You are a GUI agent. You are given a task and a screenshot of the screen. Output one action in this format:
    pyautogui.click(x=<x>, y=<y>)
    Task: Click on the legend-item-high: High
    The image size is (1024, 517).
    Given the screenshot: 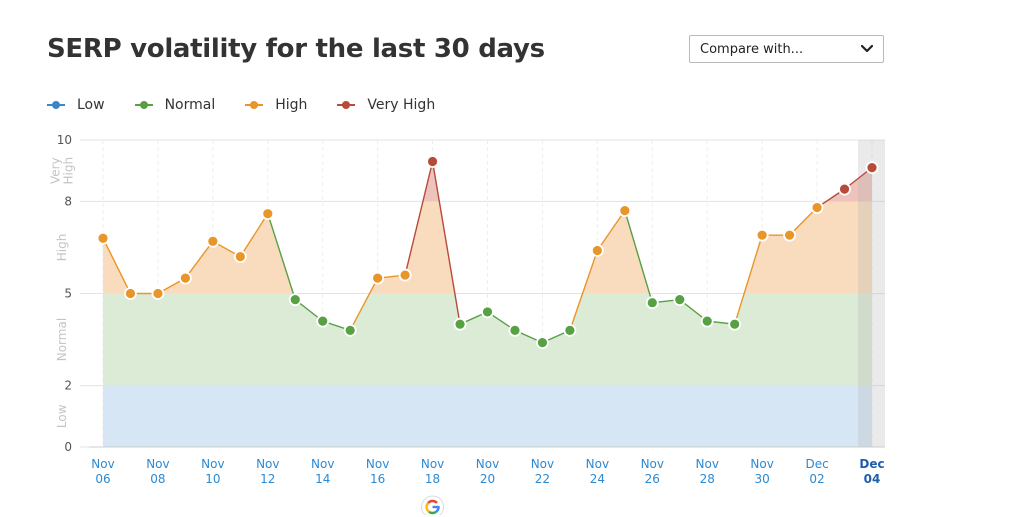 What is the action you would take?
    pyautogui.click(x=276, y=105)
    